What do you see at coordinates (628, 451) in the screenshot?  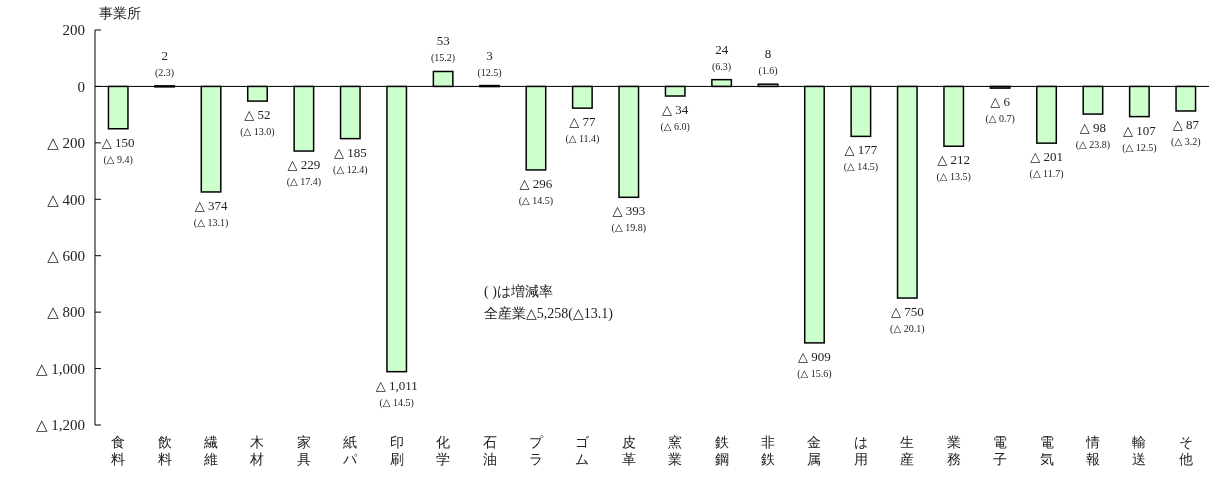 I see `x-tick-label: 皮革` at bounding box center [628, 451].